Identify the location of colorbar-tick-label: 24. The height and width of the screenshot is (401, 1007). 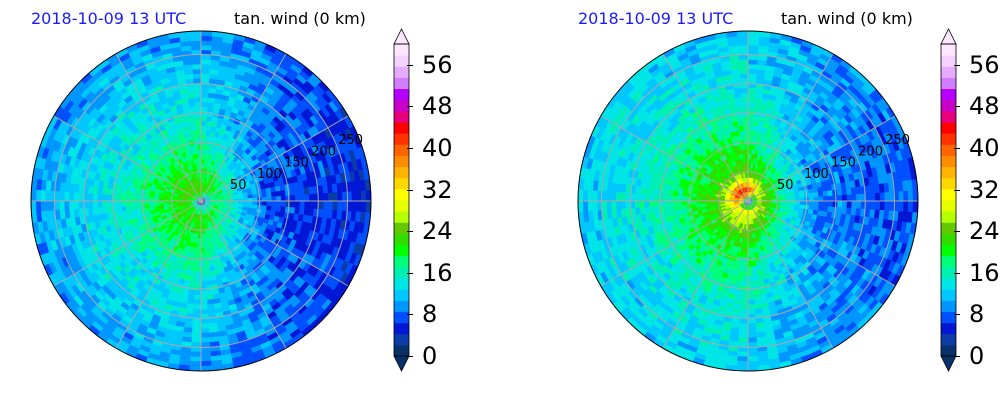
(437, 231).